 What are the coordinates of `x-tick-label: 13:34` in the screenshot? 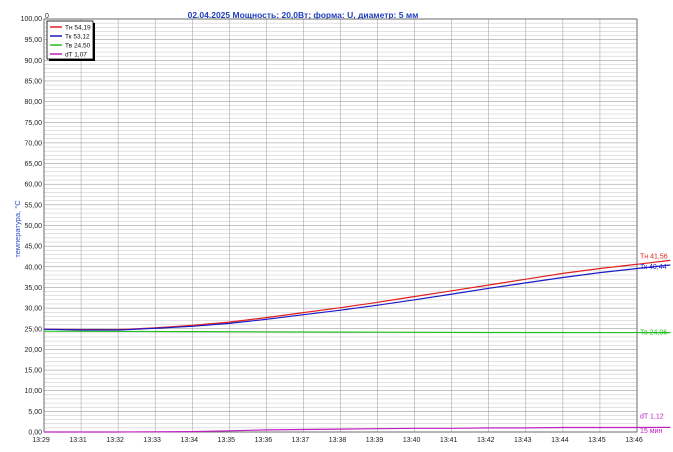 It's located at (189, 440).